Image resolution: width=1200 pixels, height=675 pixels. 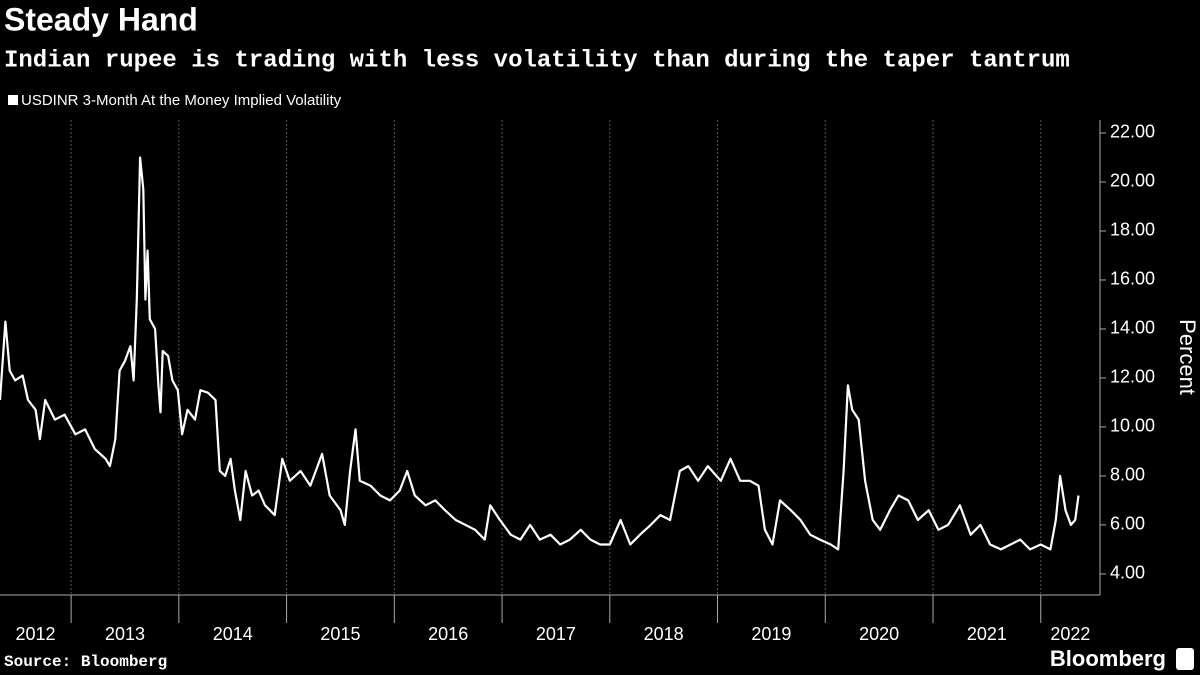 What do you see at coordinates (1132, 230) in the screenshot?
I see `y-tick-label: 18.00` at bounding box center [1132, 230].